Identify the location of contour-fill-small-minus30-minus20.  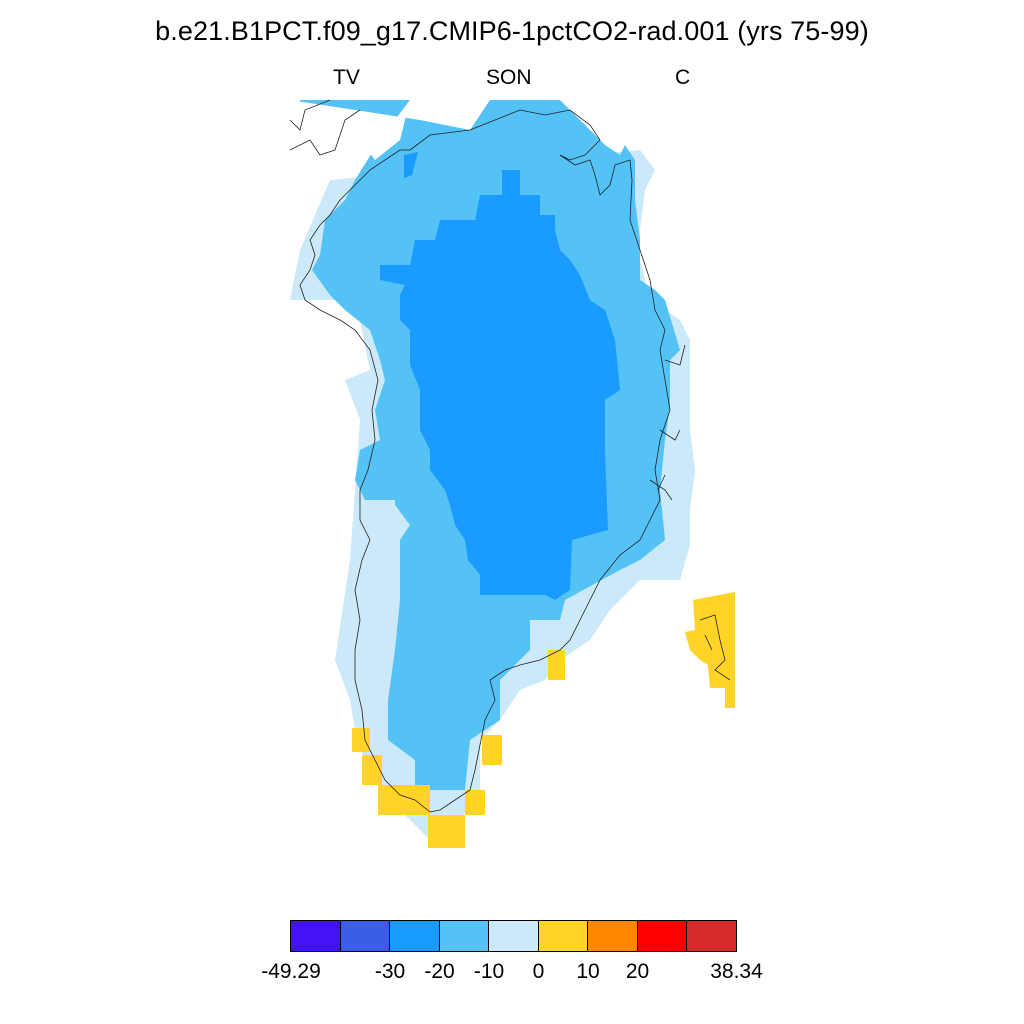
(411, 165).